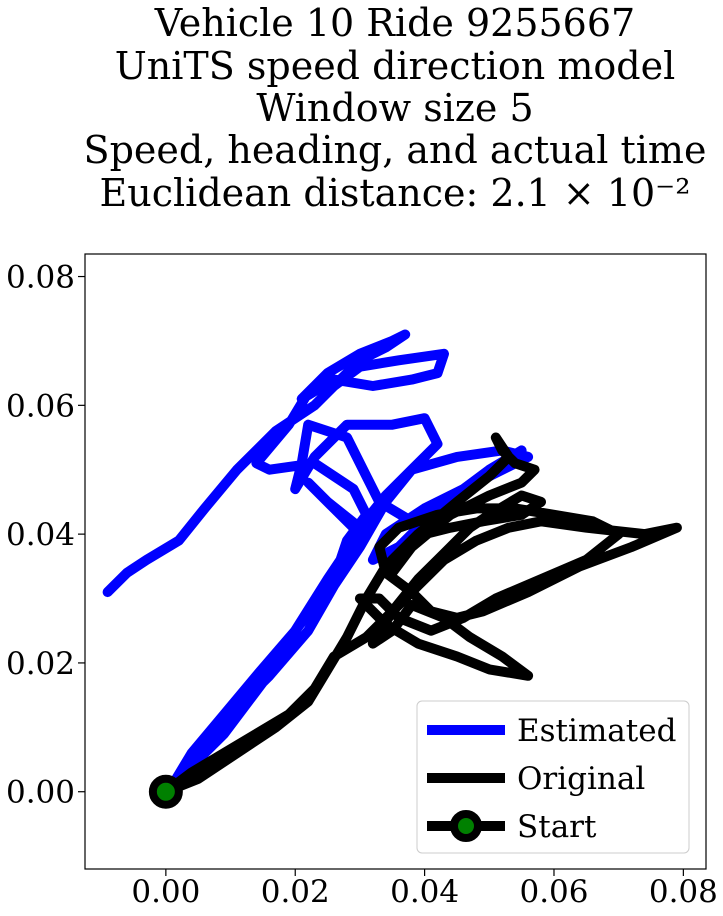 The width and height of the screenshot is (723, 916). What do you see at coordinates (683, 892) in the screenshot?
I see `x-tick-label: 0.08` at bounding box center [683, 892].